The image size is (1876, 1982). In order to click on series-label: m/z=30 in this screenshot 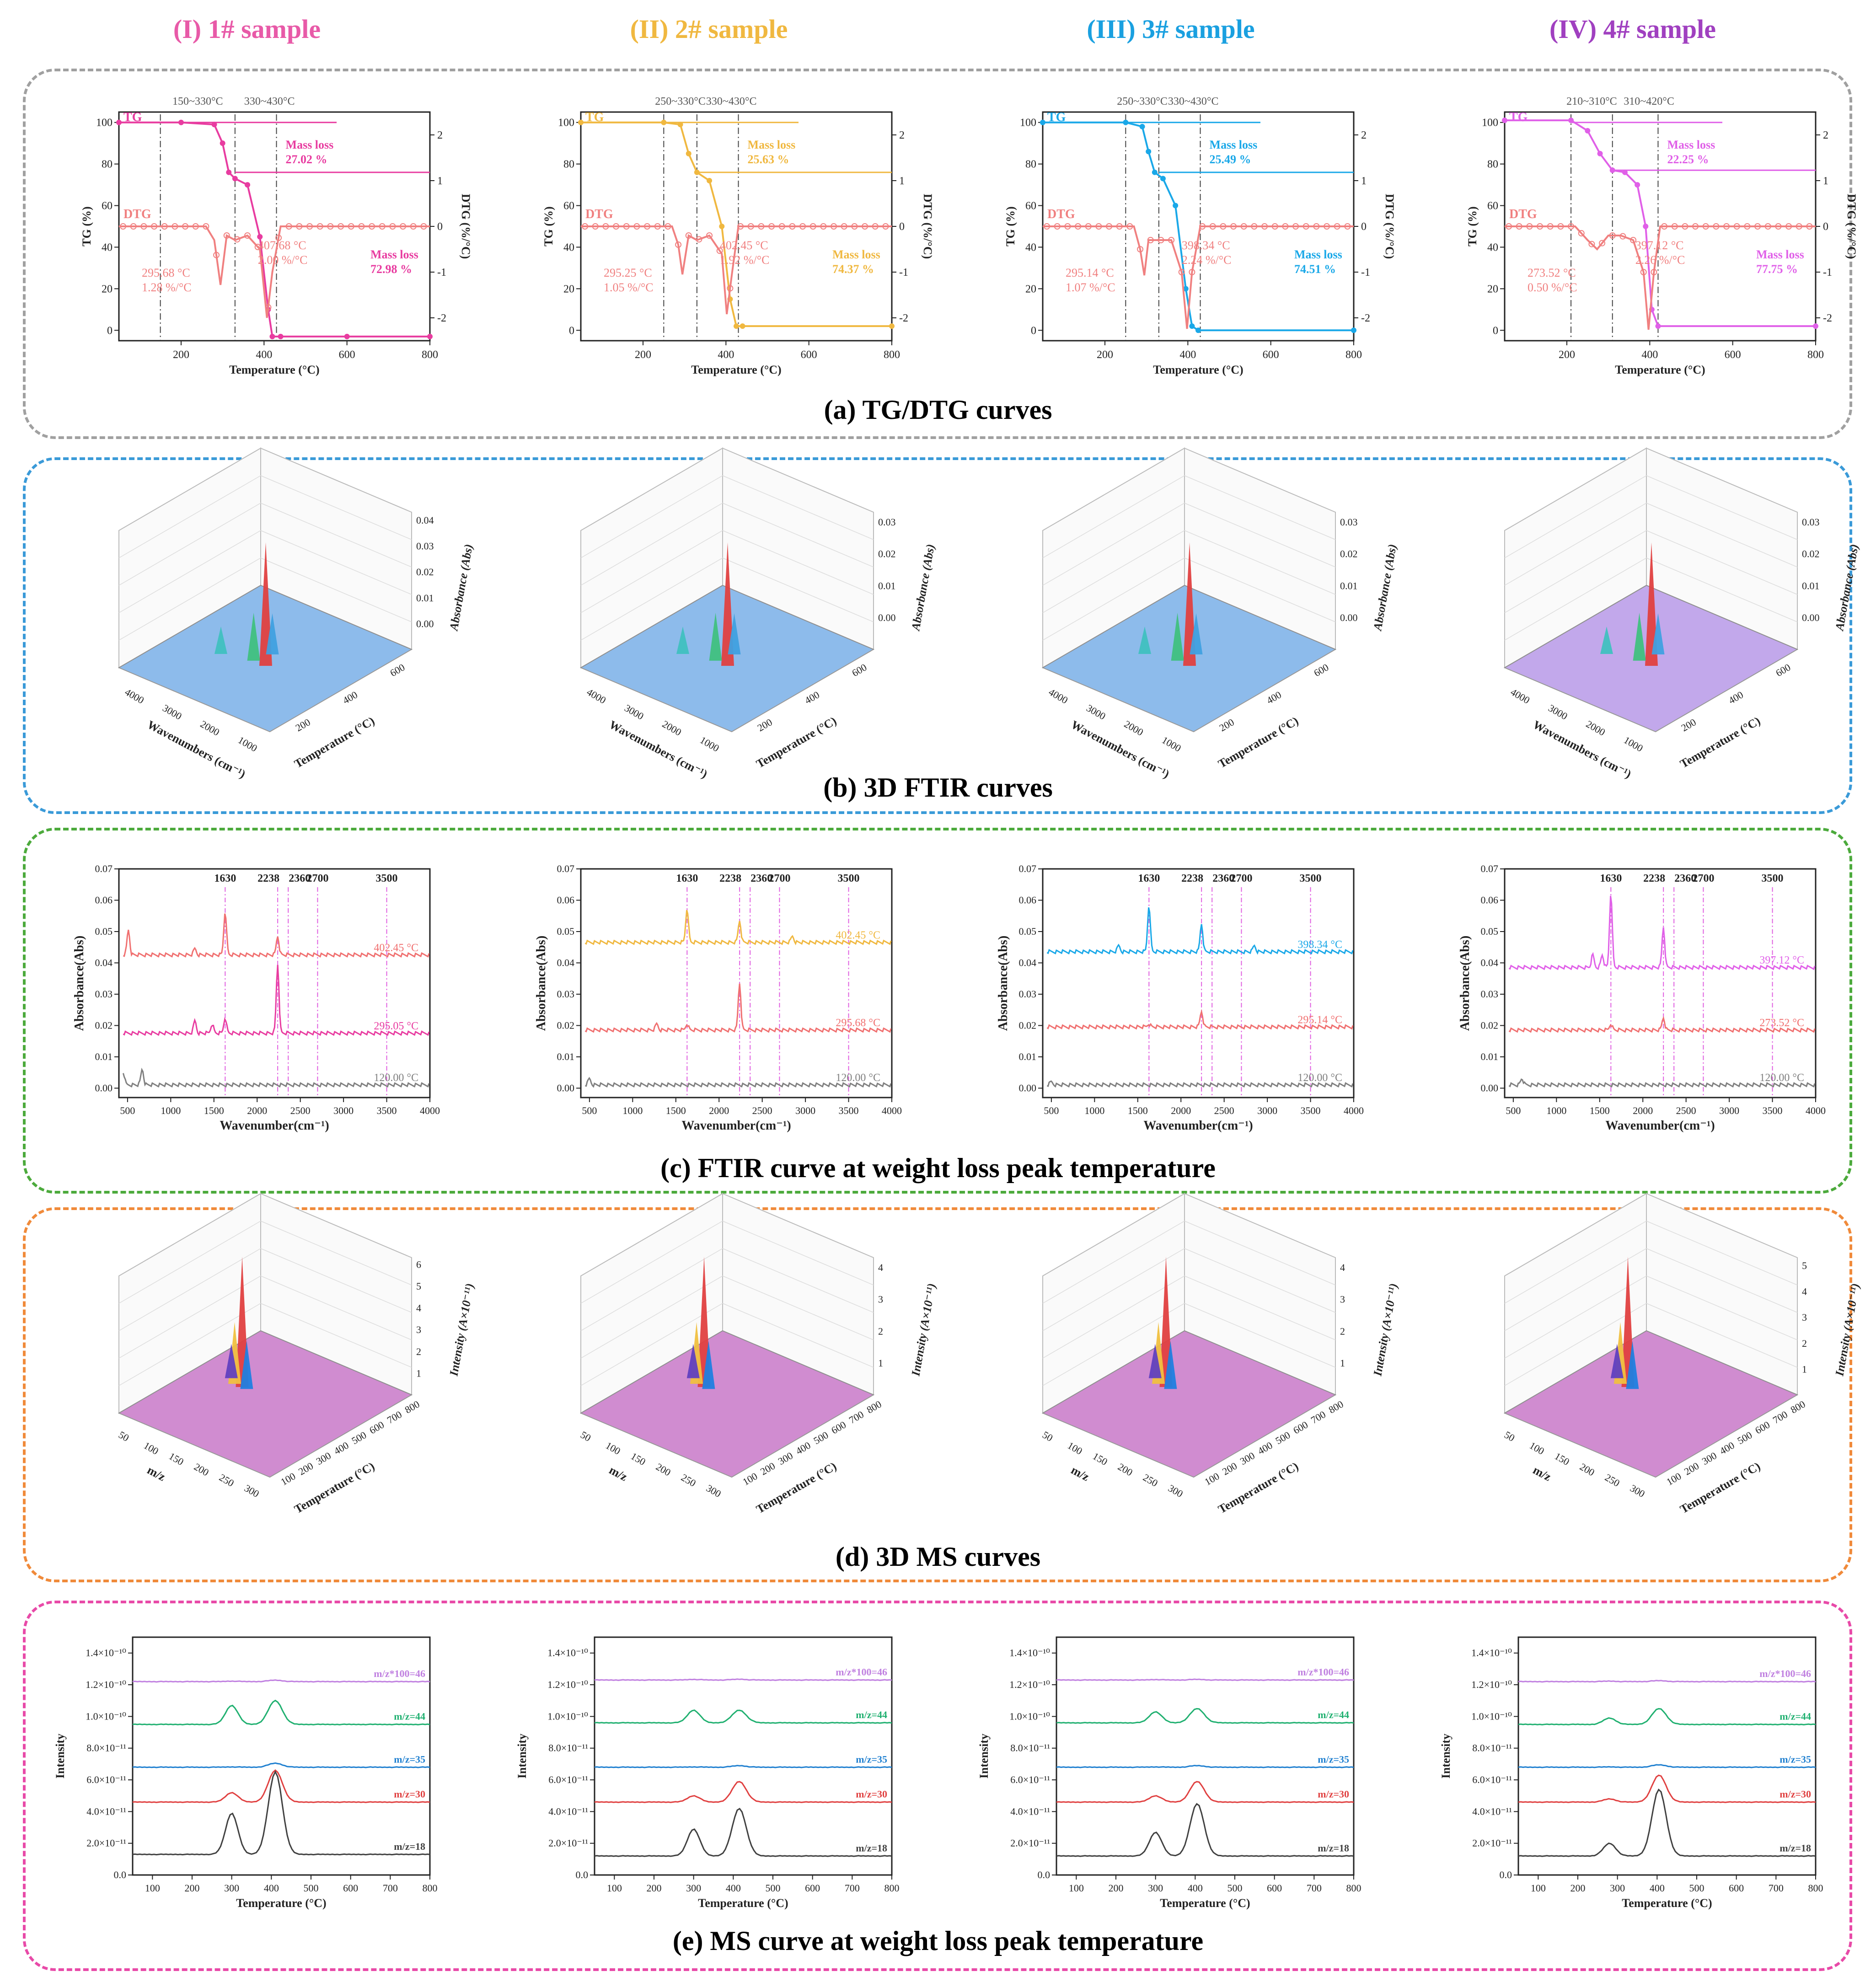, I will do `click(1796, 1794)`.